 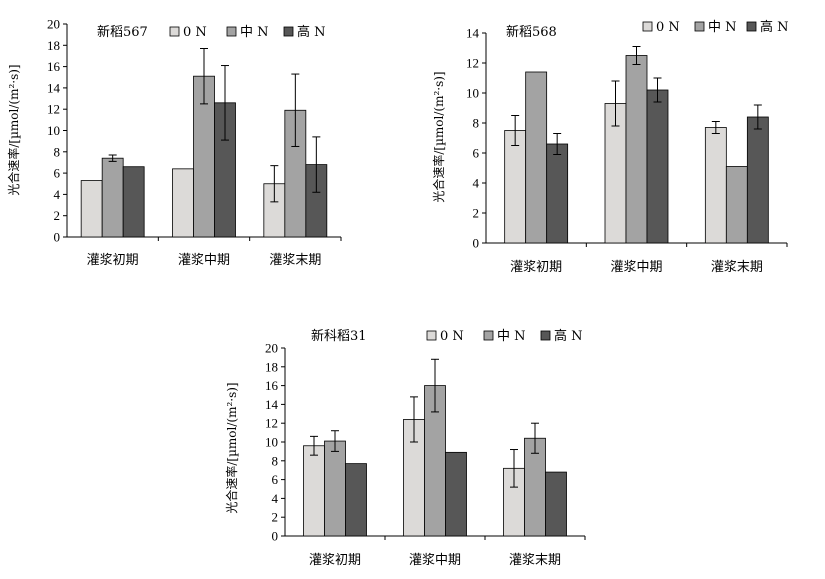 What do you see at coordinates (339, 336) in the screenshot?
I see `chart-title: 新科稻31` at bounding box center [339, 336].